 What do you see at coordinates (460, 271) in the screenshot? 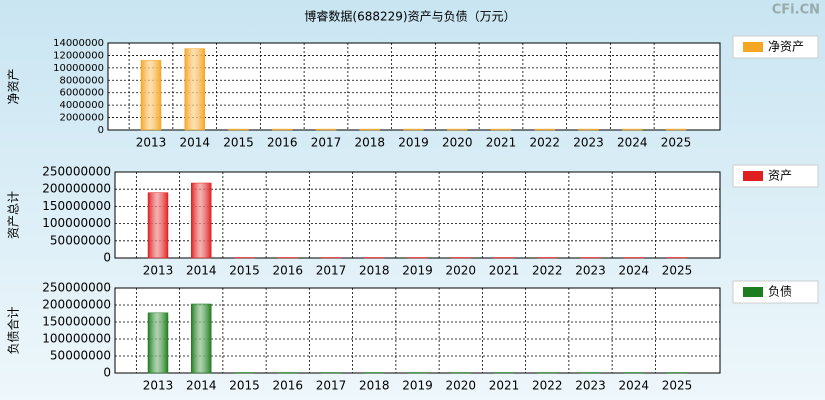
I see `x-tick-label: 2020` at bounding box center [460, 271].